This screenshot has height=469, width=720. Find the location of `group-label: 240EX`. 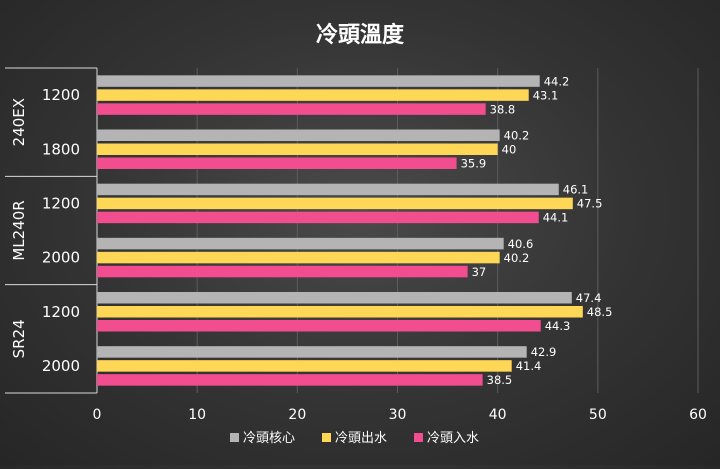

group-label: 240EX is located at coordinates (19, 122).